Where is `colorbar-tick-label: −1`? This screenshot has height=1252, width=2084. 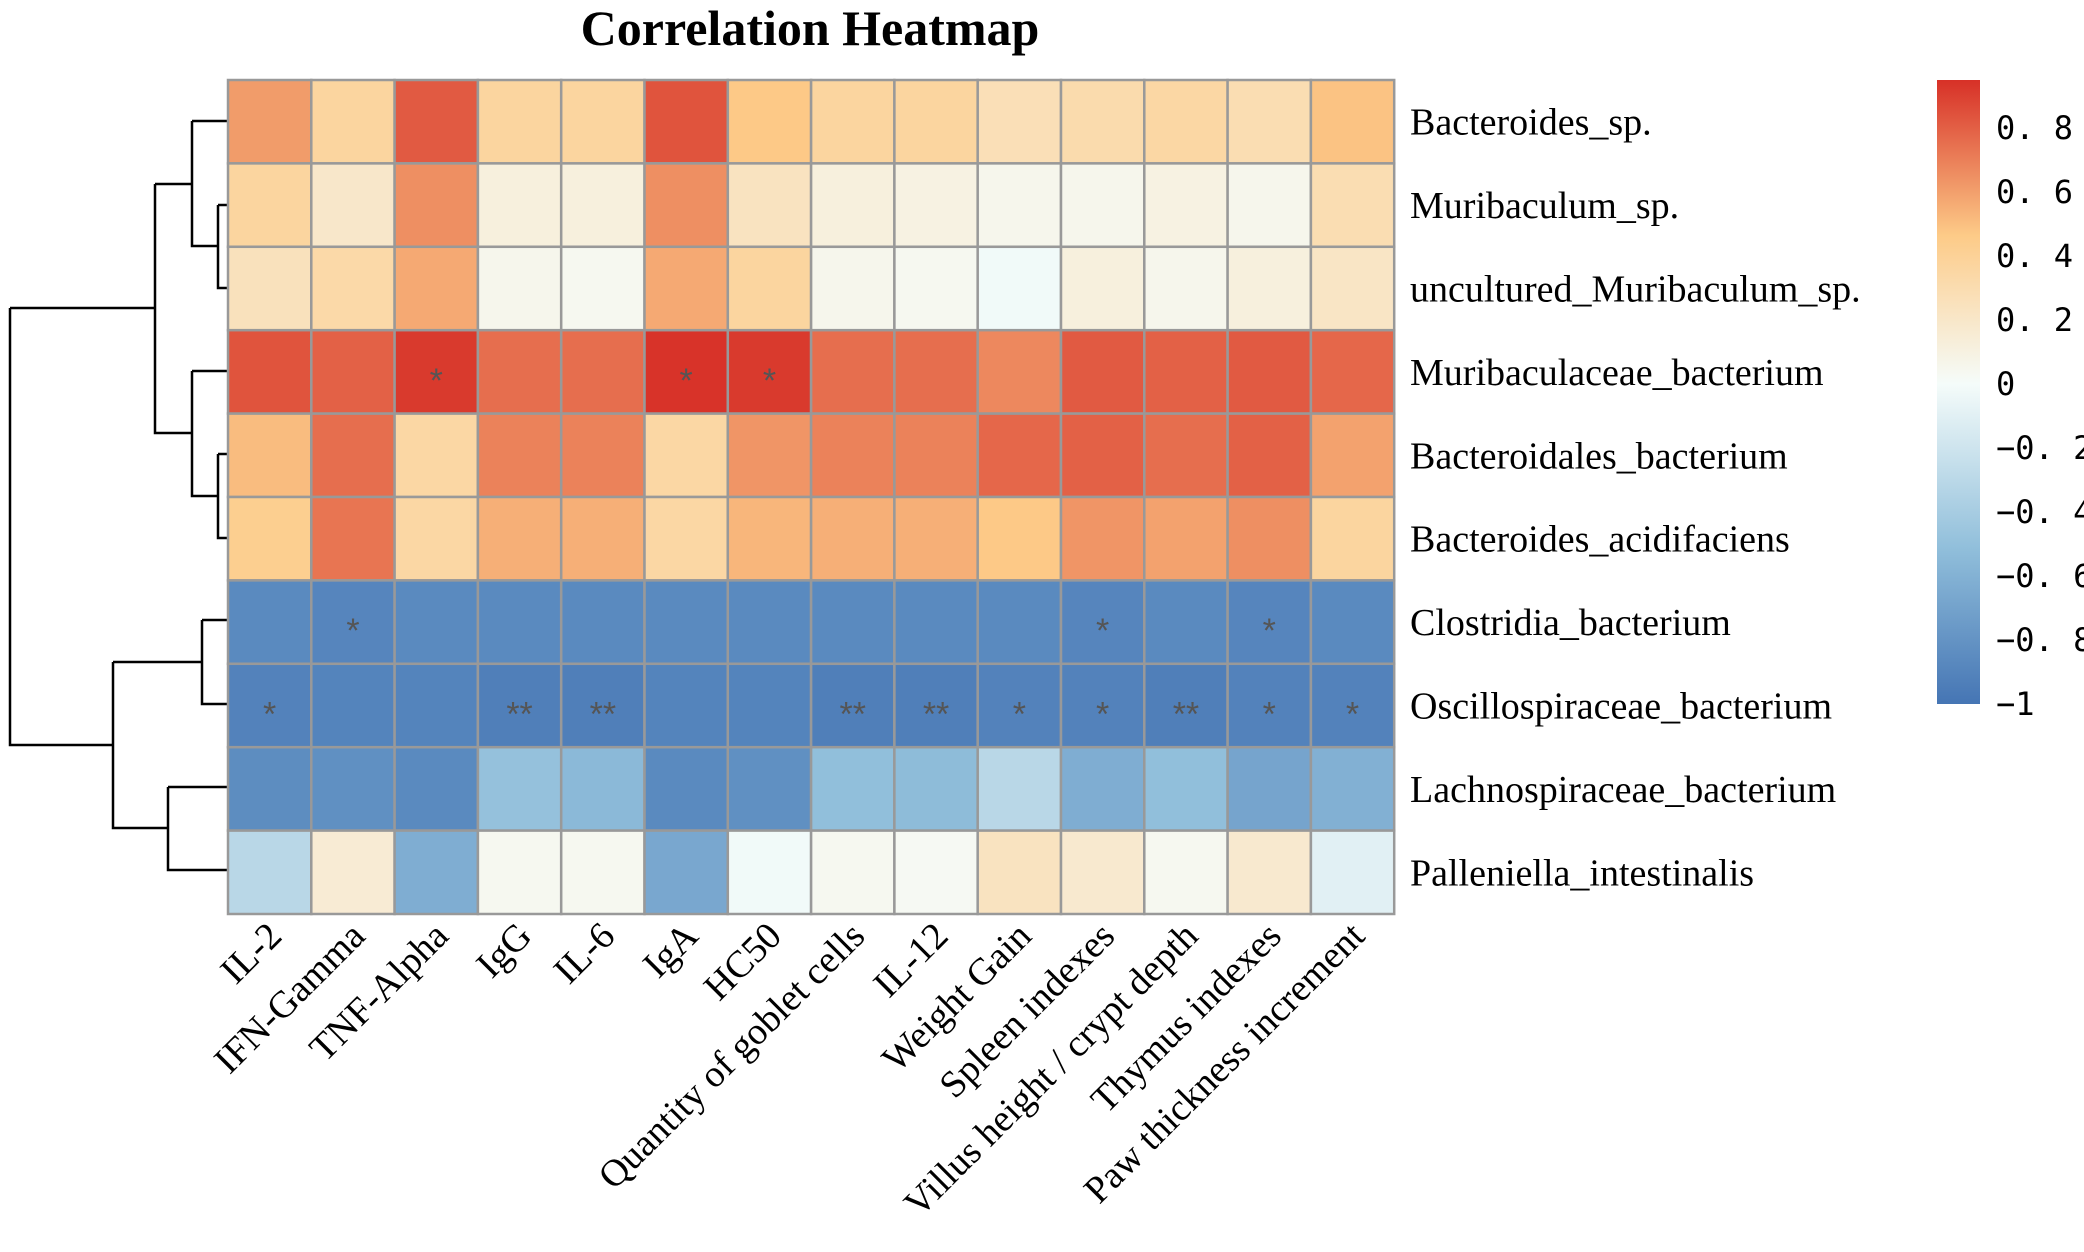 colorbar-tick-label: −1 is located at coordinates (2015, 704).